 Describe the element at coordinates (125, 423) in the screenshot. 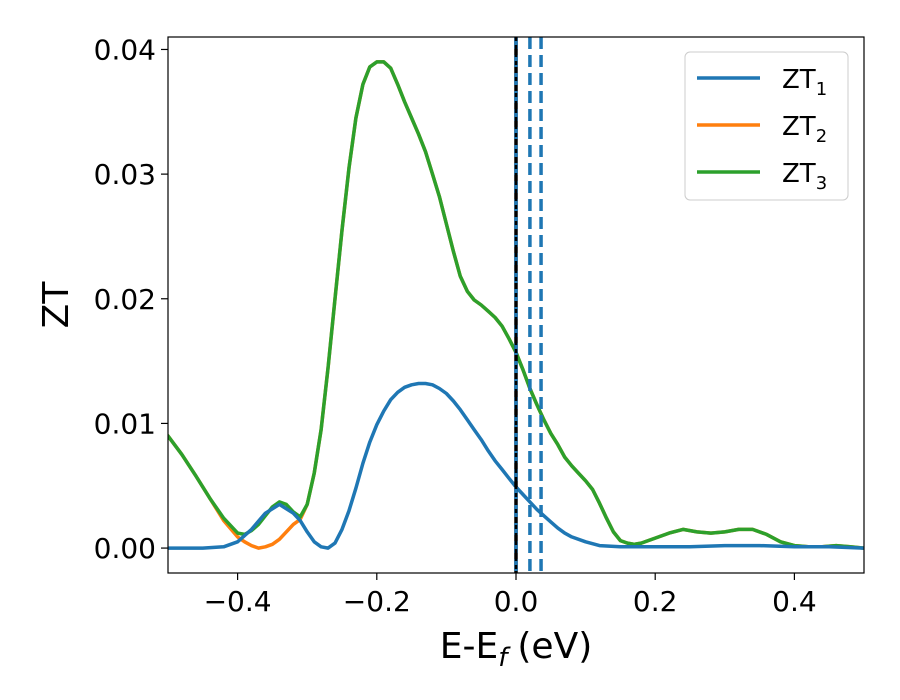

I see `y-tick-label: 0.01` at that location.